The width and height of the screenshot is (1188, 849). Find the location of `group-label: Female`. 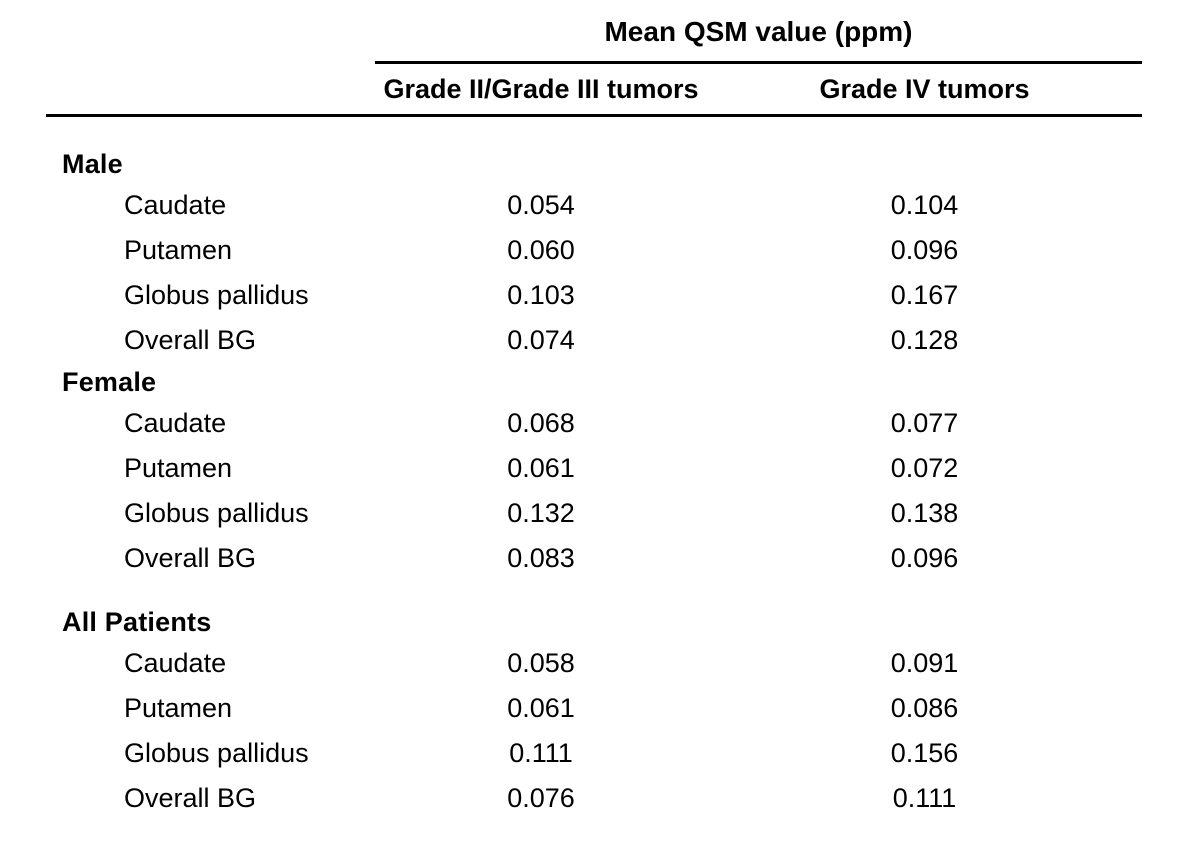

group-label: Female is located at coordinates (109, 381).